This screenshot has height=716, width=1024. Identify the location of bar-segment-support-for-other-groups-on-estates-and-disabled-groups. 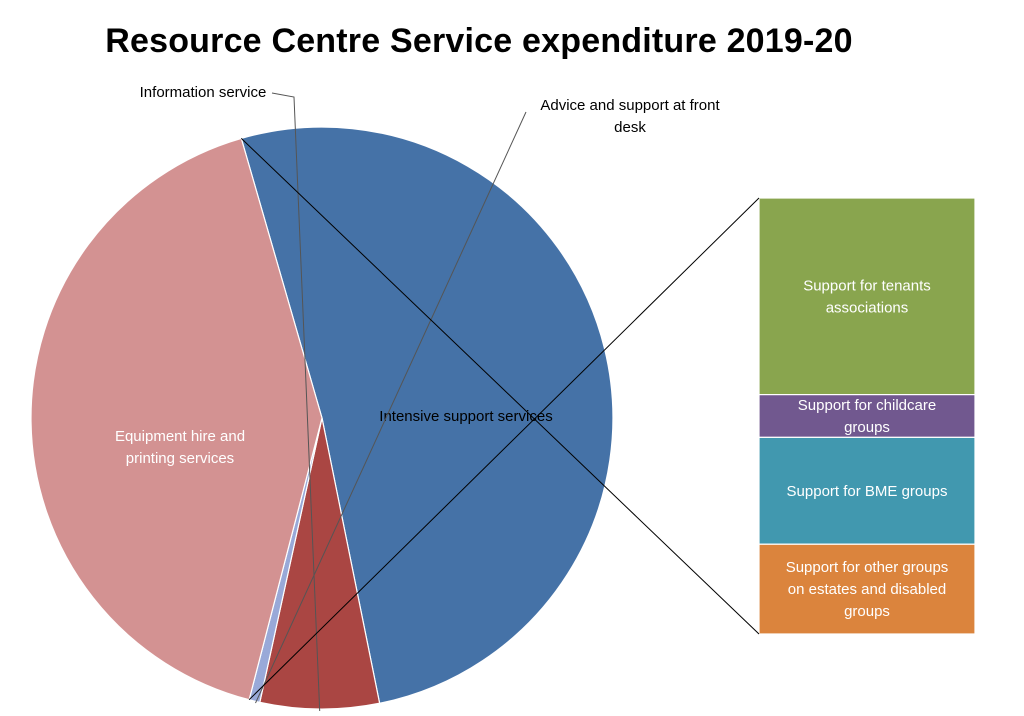
(867, 589).